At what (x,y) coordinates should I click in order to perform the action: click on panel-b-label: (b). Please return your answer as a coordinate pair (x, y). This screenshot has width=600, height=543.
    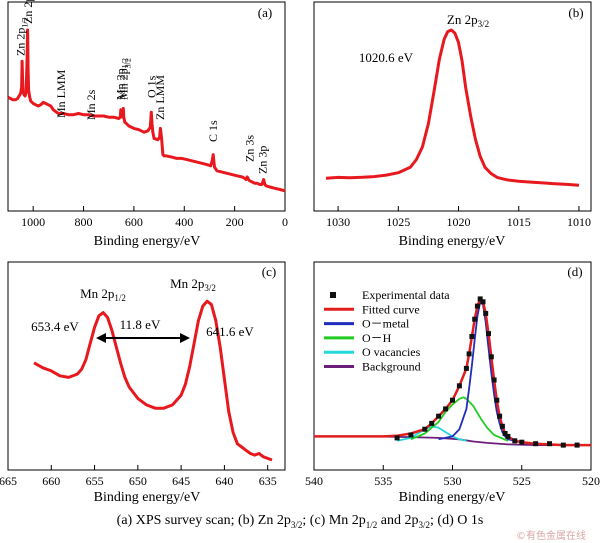
    Looking at the image, I should click on (575, 12).